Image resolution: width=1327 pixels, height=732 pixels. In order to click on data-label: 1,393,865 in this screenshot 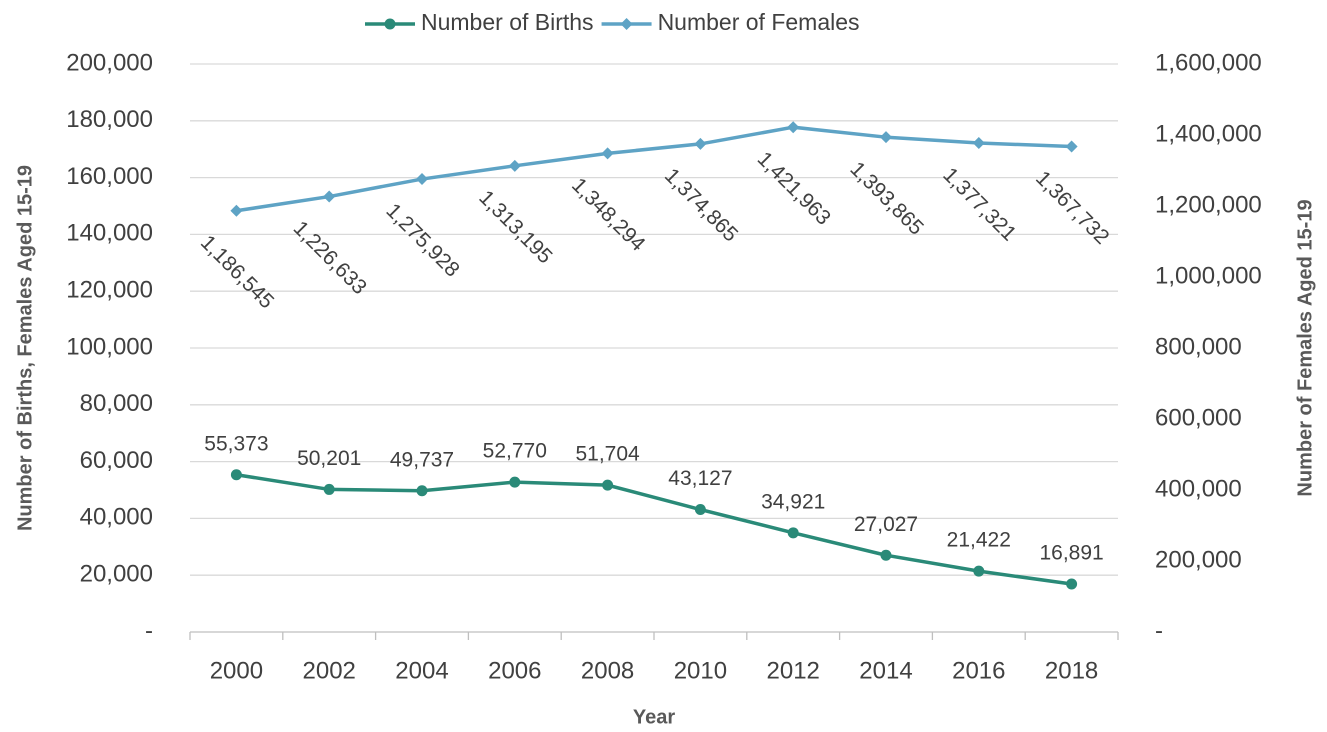, I will do `click(887, 198)`.